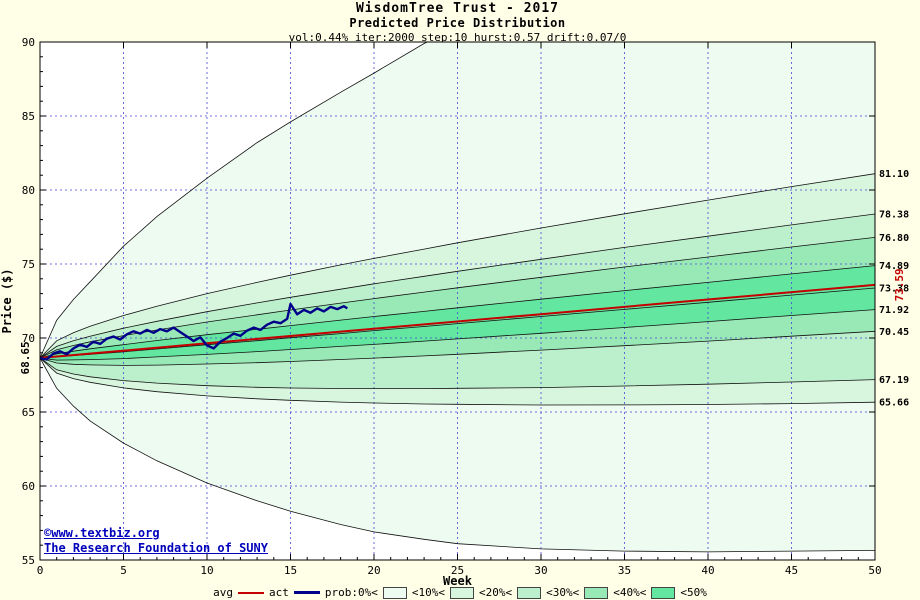 This screenshot has height=600, width=920. I want to click on avg-line, so click(457, 321).